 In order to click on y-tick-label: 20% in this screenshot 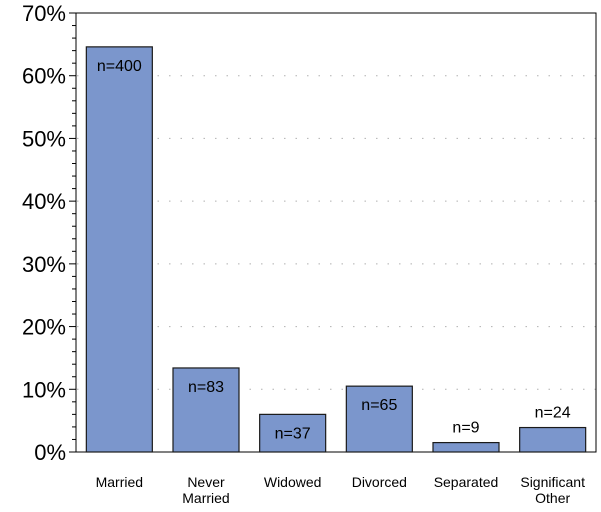, I will do `click(44, 327)`.